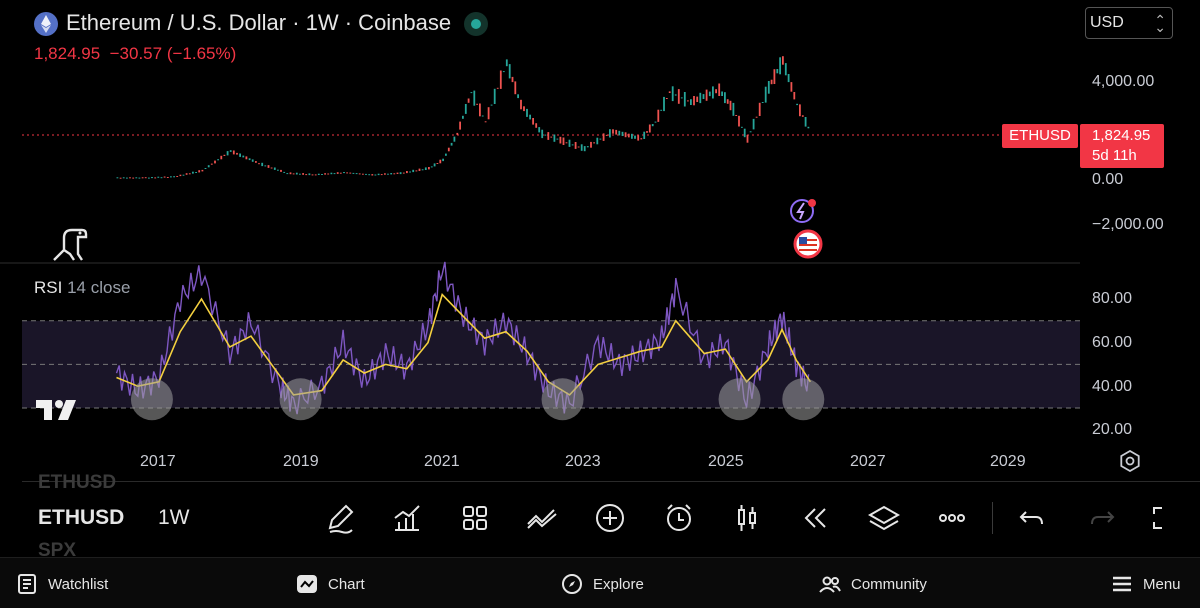 Image resolution: width=1200 pixels, height=608 pixels. What do you see at coordinates (873, 584) in the screenshot?
I see `nav-community: Community` at bounding box center [873, 584].